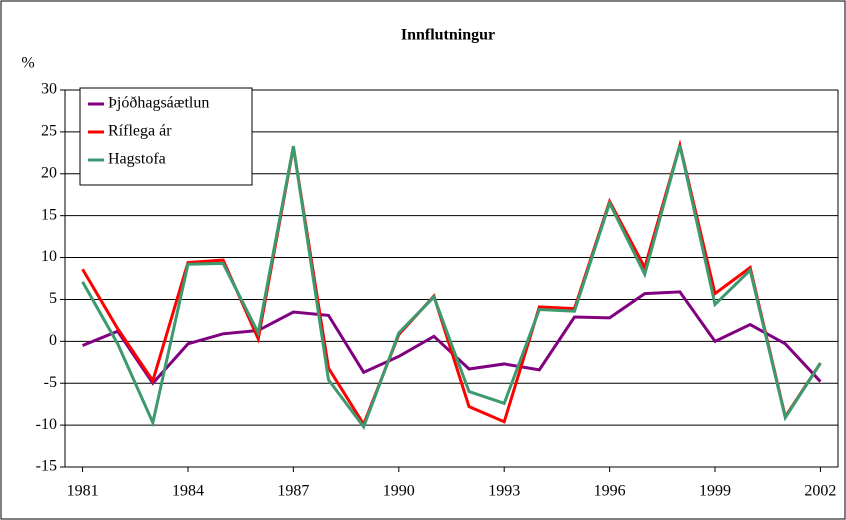 This screenshot has width=846, height=520. I want to click on y-tick-label: -15, so click(46, 466).